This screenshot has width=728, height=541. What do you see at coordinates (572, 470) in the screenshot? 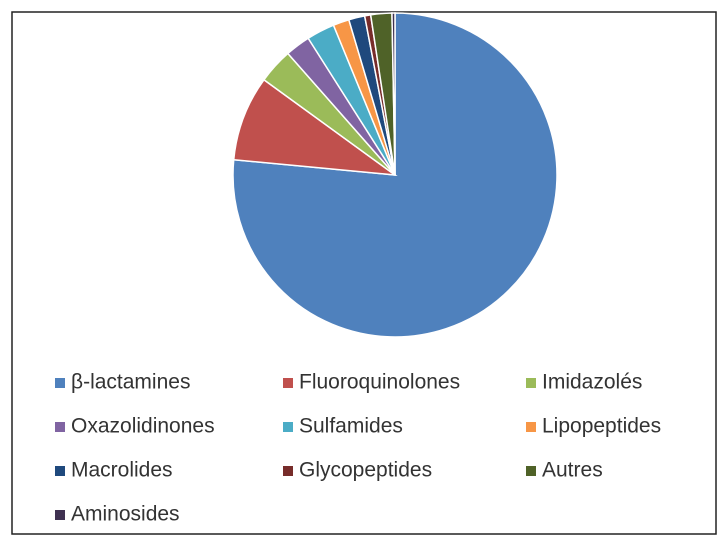
I see `legend-label: Autres` at bounding box center [572, 470].